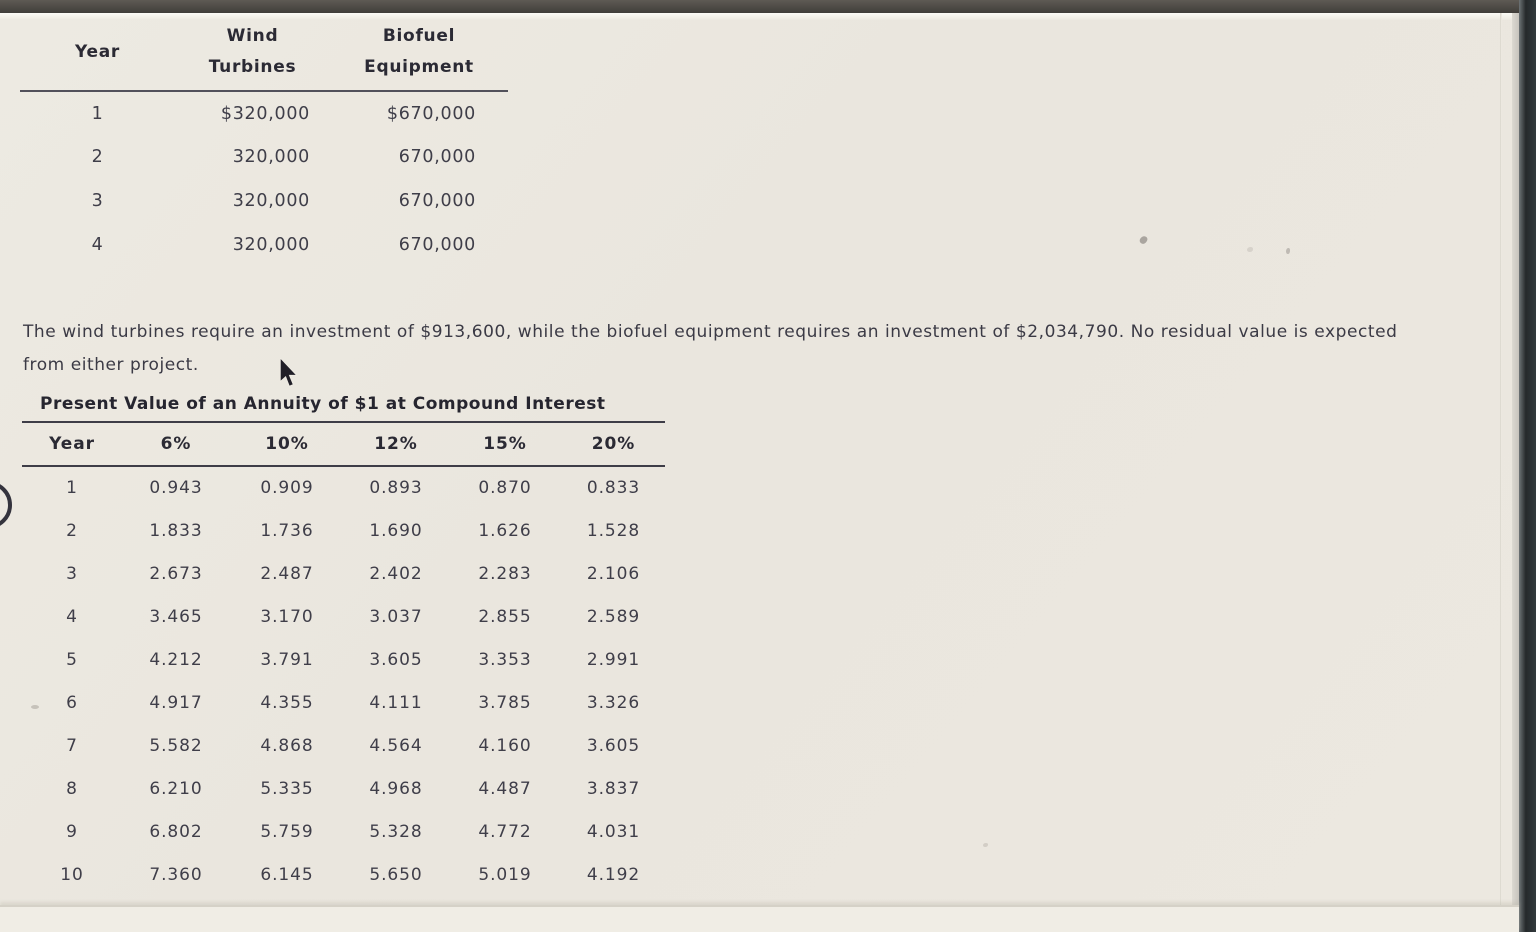 The image size is (1536, 932). Describe the element at coordinates (72, 788) in the screenshot. I see `pv-cell: 8` at that location.